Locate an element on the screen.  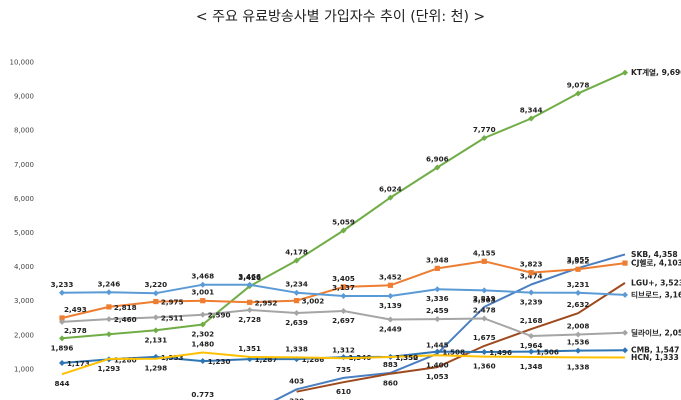
data-label: 1,896 is located at coordinates (62, 347).